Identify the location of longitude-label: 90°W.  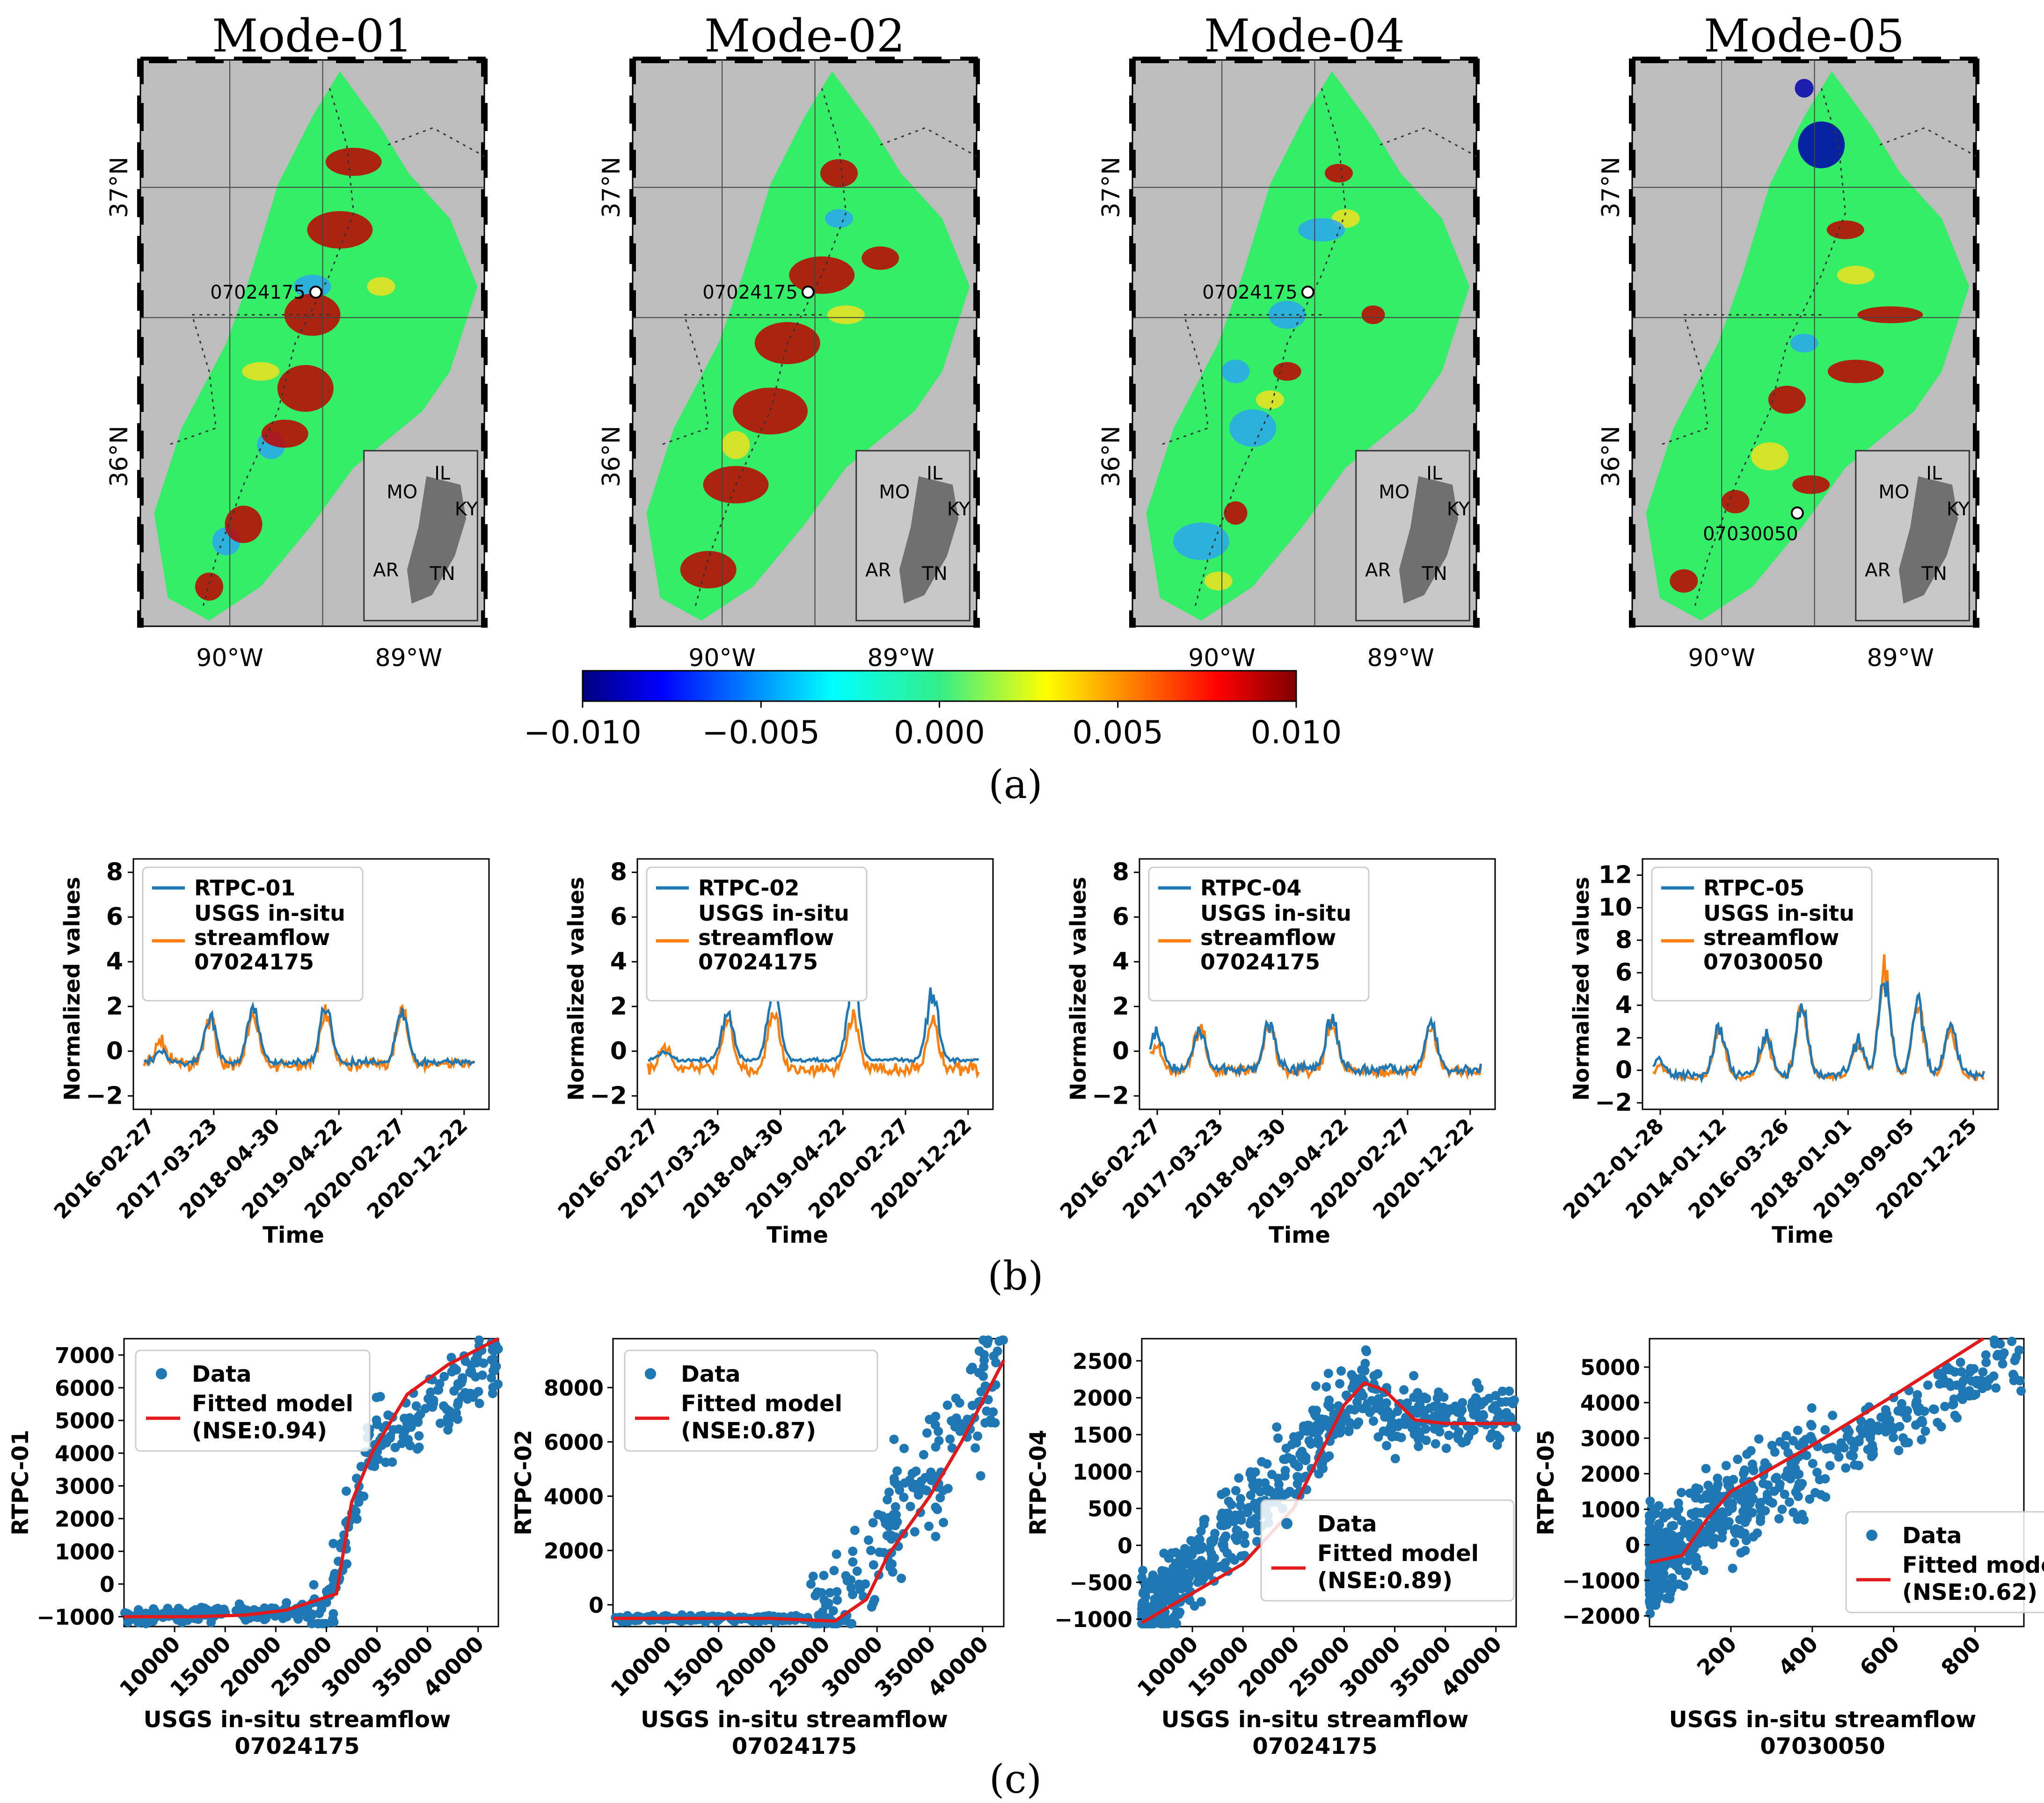
(230, 658).